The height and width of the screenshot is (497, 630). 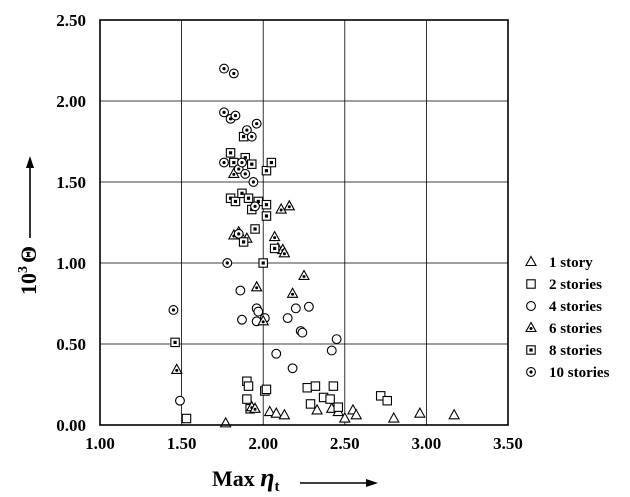 What do you see at coordinates (71, 223) in the screenshot?
I see `y-tick-labels: 0.00 0.50 1.00 1.50 2.00 2.50` at bounding box center [71, 223].